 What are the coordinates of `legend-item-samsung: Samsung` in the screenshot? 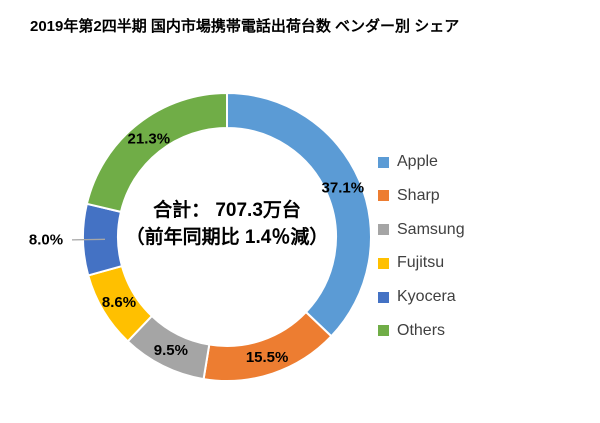 It's located at (421, 230).